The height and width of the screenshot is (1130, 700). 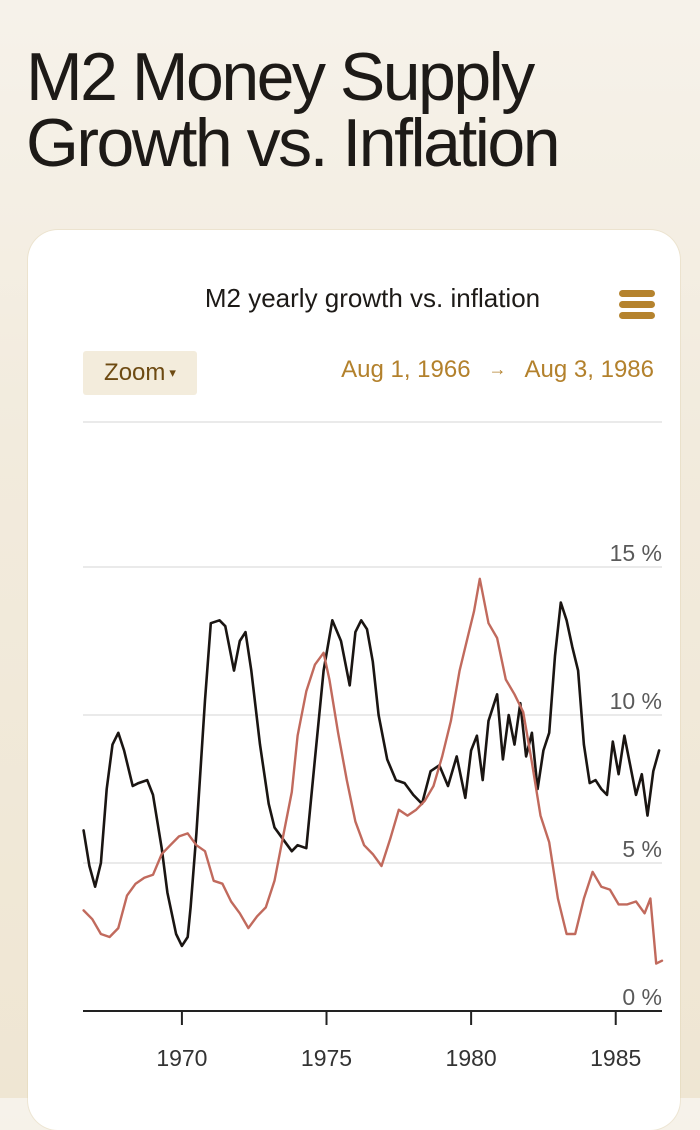 What do you see at coordinates (406, 369) in the screenshot?
I see `range-start-date: Aug 1, 1966` at bounding box center [406, 369].